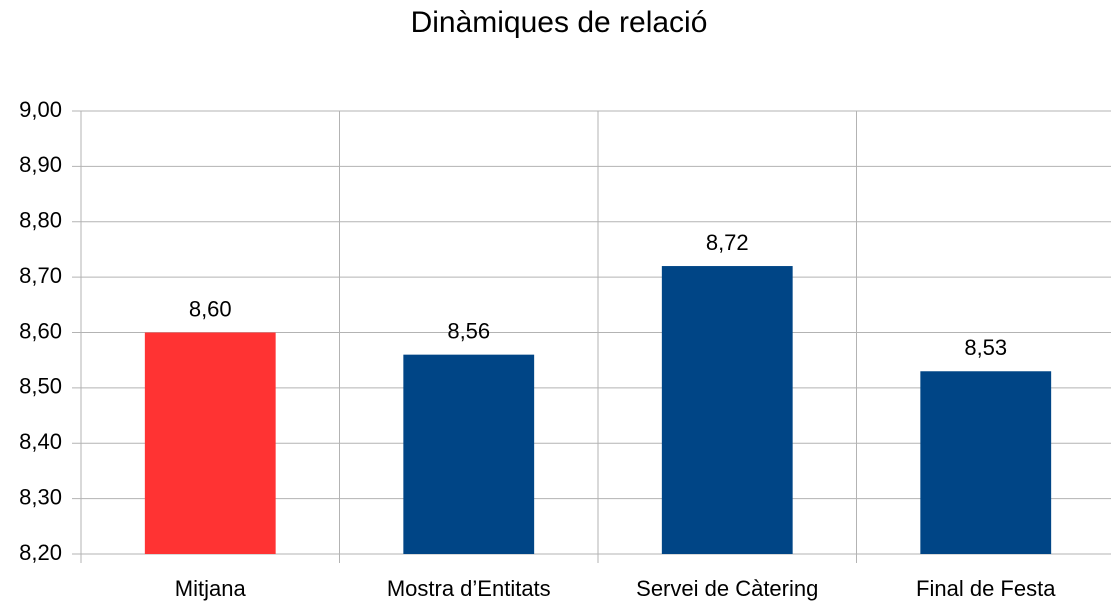 This screenshot has width=1111, height=605. What do you see at coordinates (469, 588) in the screenshot?
I see `x-tick-label: Mostra d’Entitats` at bounding box center [469, 588].